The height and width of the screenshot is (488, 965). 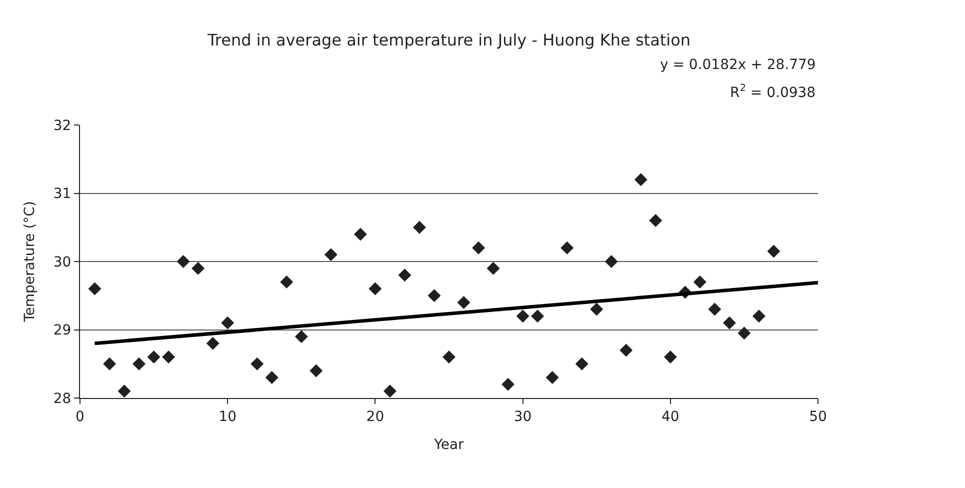 I want to click on x-tick-label: 10, so click(x=227, y=416).